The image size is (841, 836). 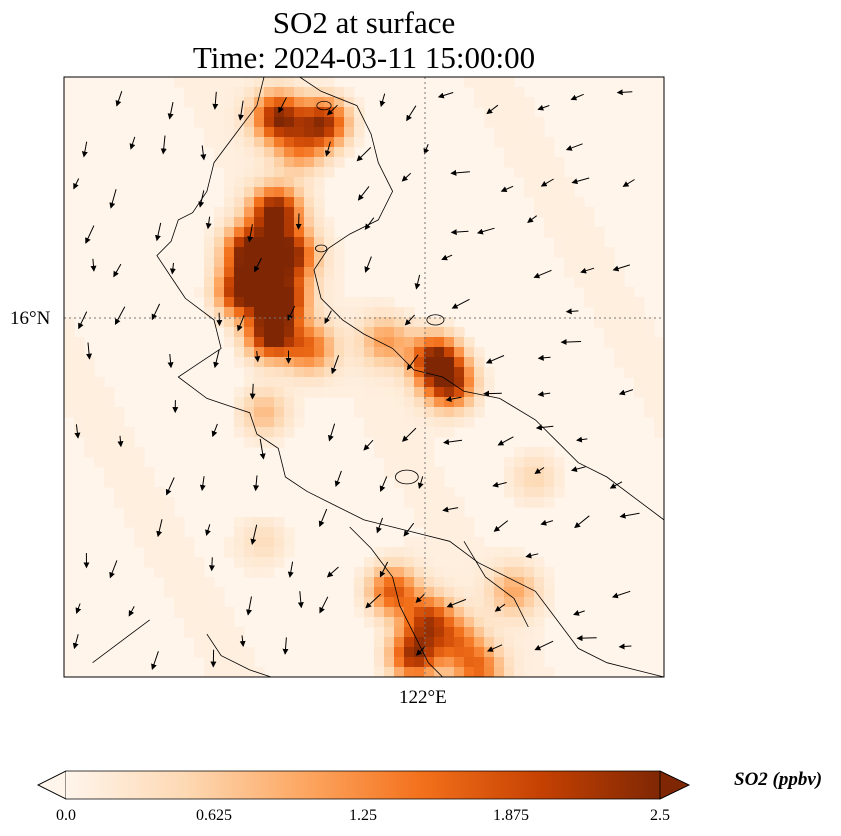 I want to click on island-outline, so click(x=407, y=477).